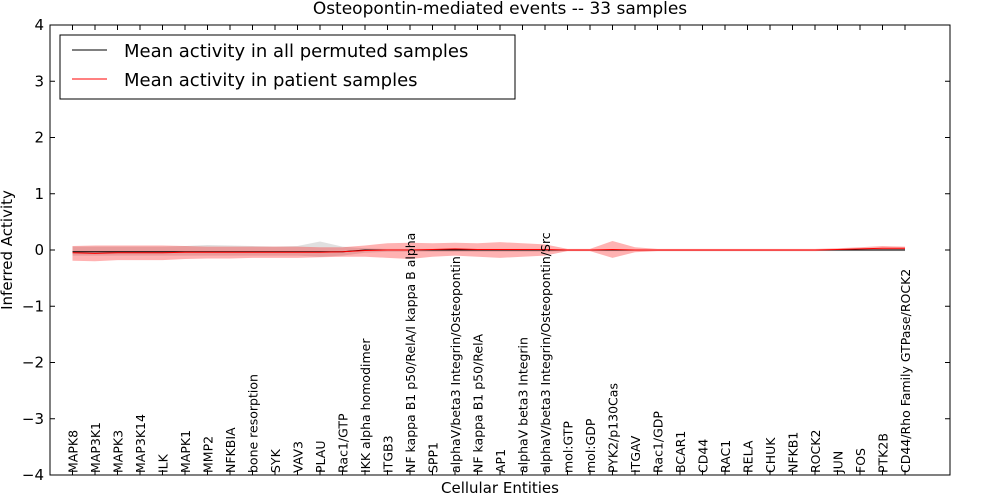  I want to click on x-tick-label: MAPK3, so click(118, 451).